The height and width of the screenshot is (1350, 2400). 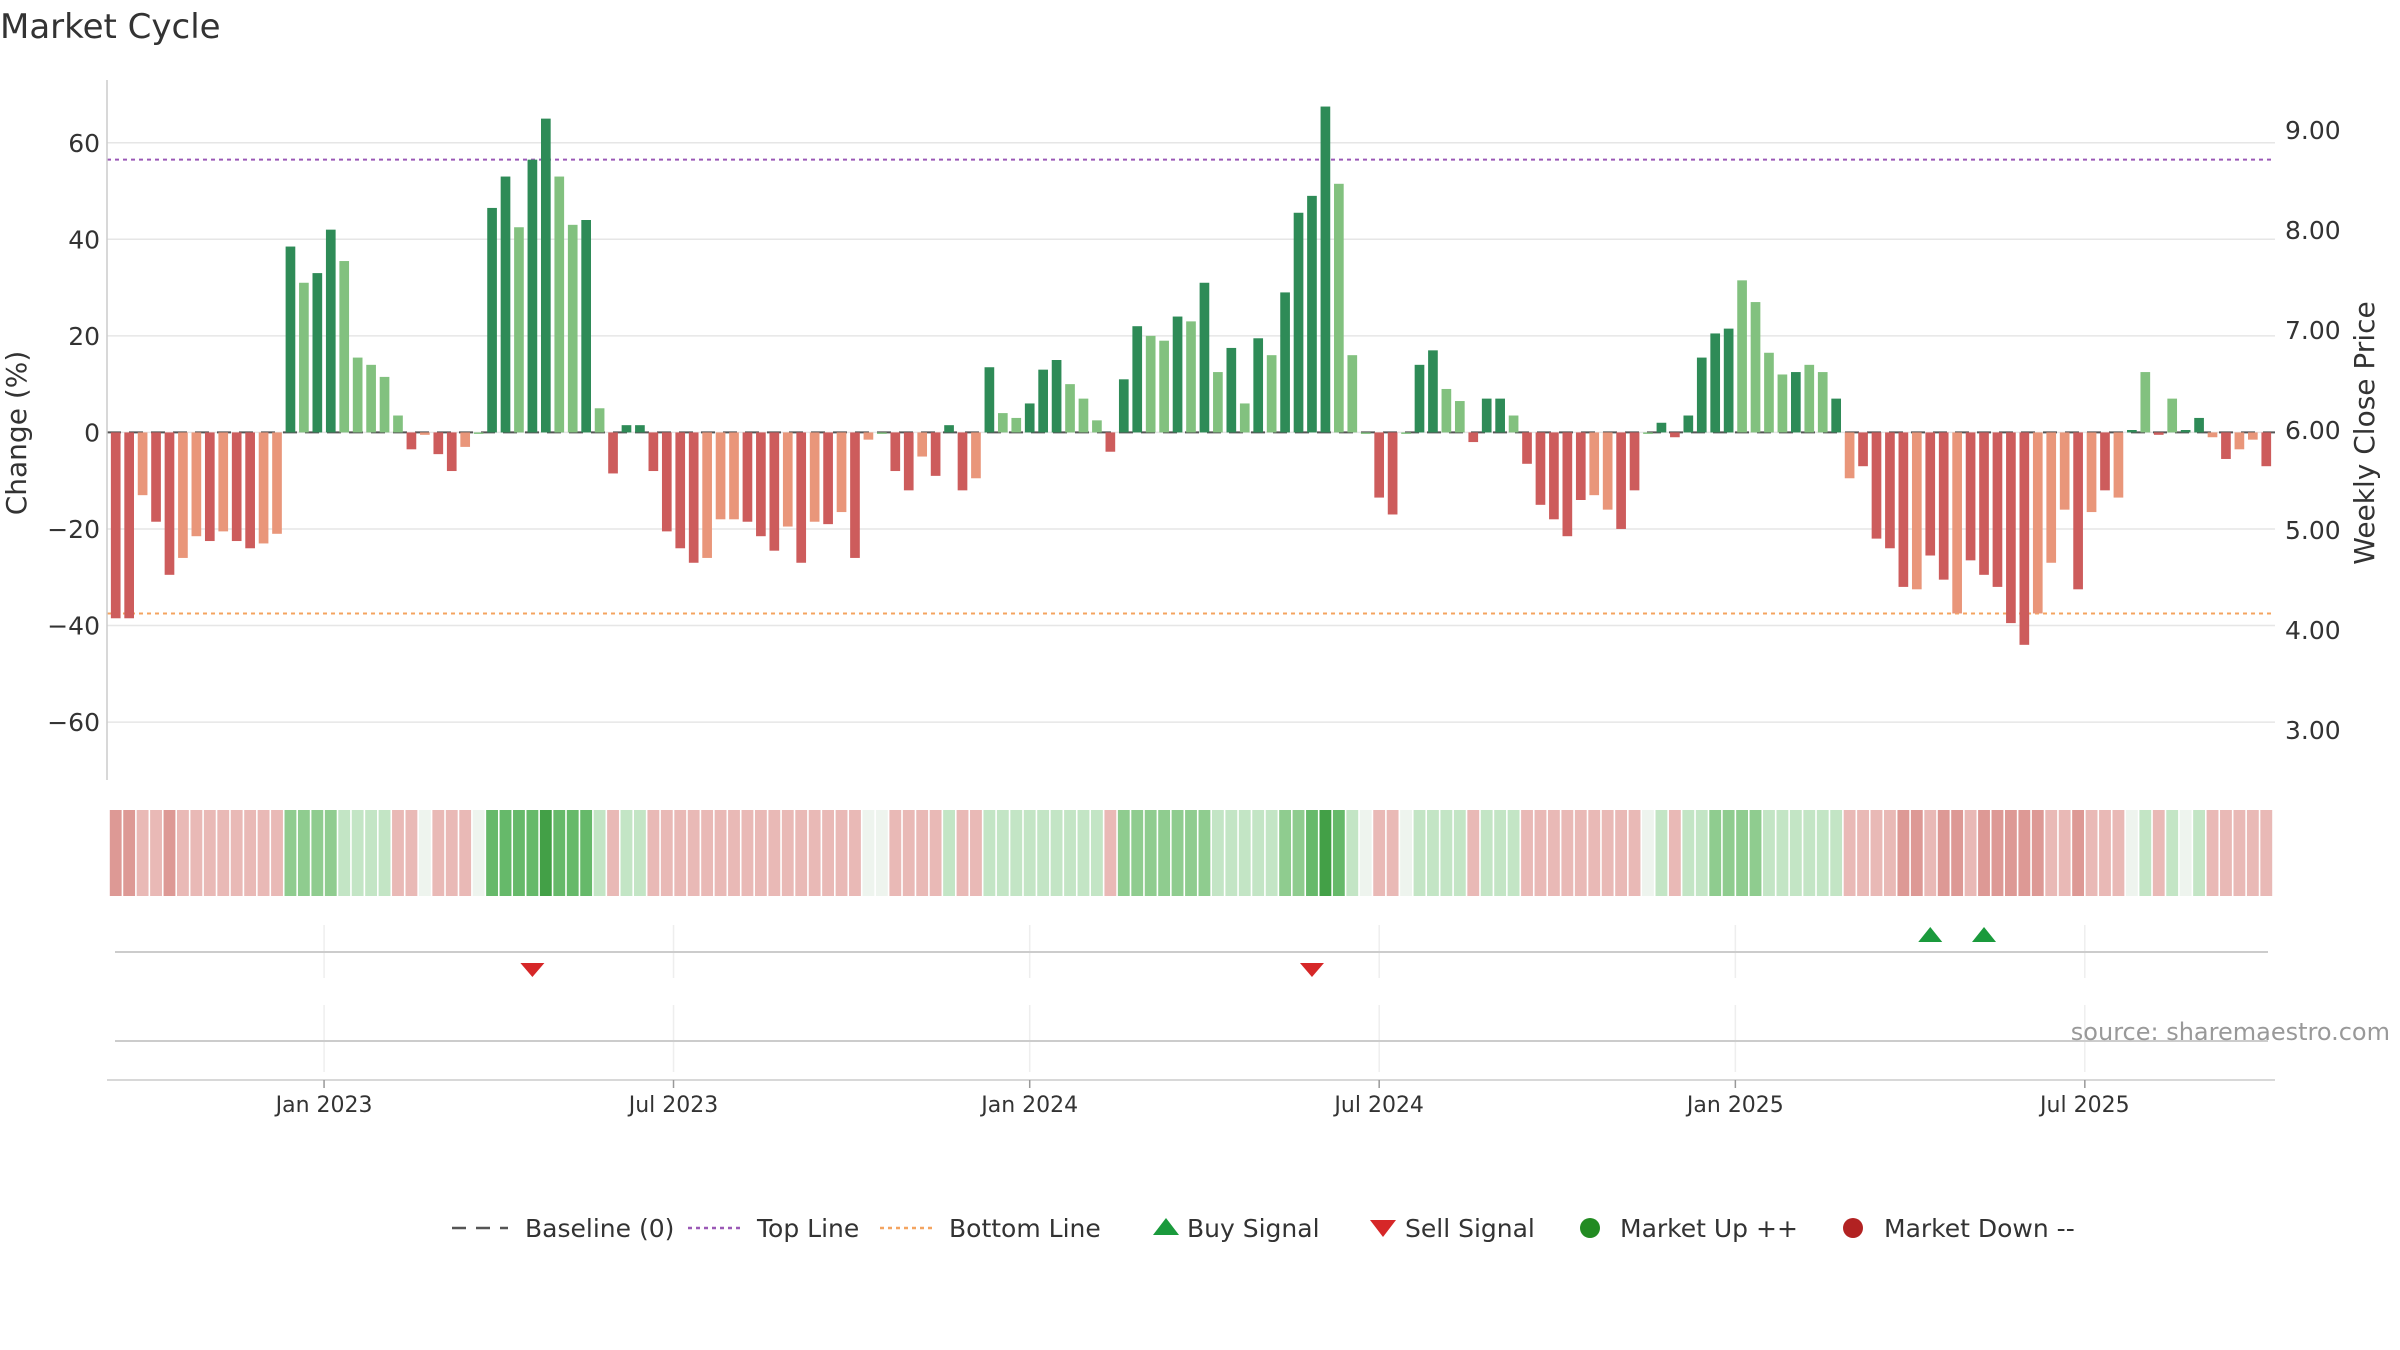 What do you see at coordinates (2313, 630) in the screenshot?
I see `y2-tick-label: 4.00` at bounding box center [2313, 630].